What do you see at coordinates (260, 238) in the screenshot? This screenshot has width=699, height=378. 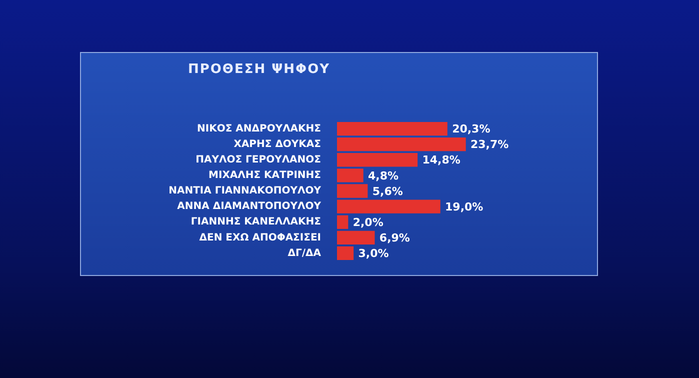 I see `y-tick-label: ΔΕΝ ΕΧΩ ΑΠΟΦΑΣΙΣΕΙ` at bounding box center [260, 238].